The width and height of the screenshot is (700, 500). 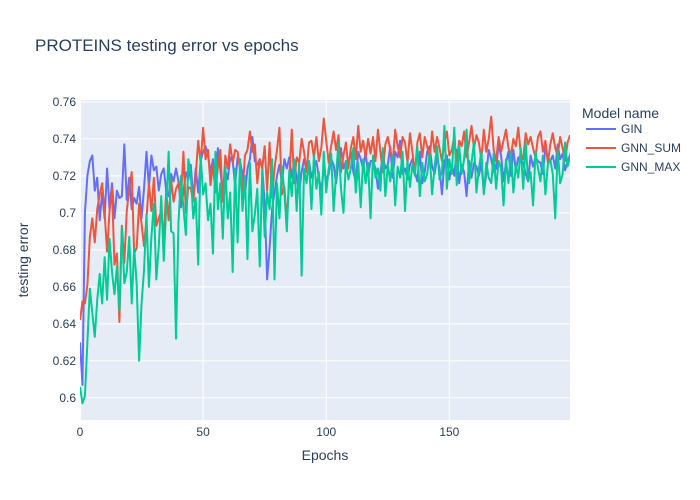 What do you see at coordinates (268, 432) in the screenshot?
I see `x-axis-ticks: 0 50 100 150` at bounding box center [268, 432].